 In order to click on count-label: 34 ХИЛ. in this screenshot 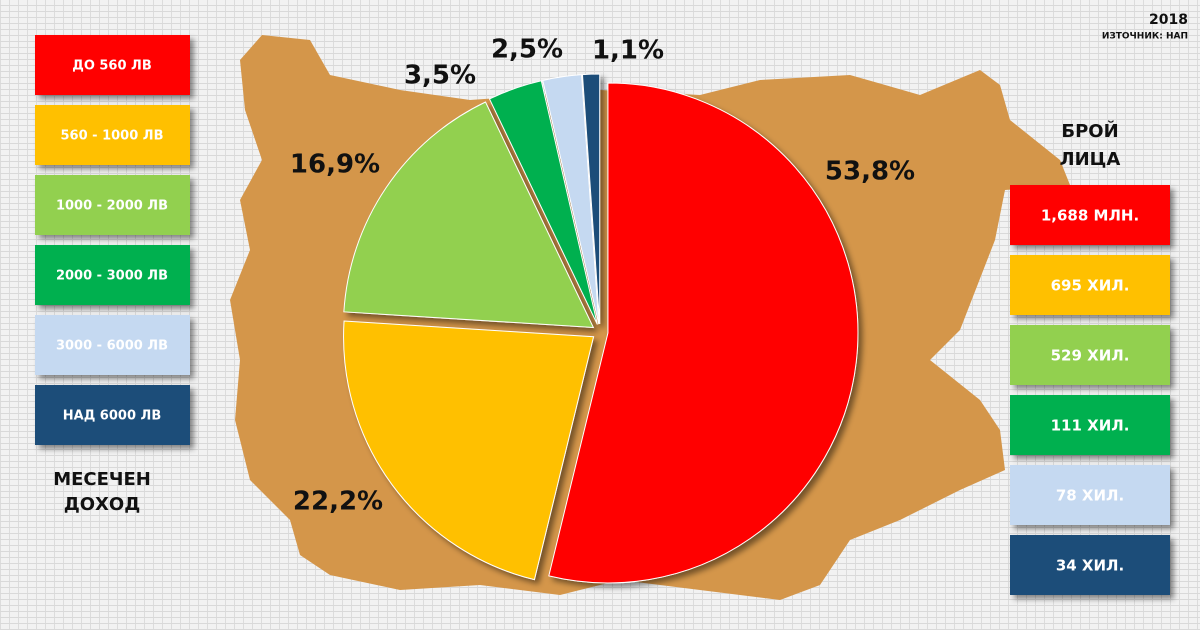, I will do `click(1090, 566)`.